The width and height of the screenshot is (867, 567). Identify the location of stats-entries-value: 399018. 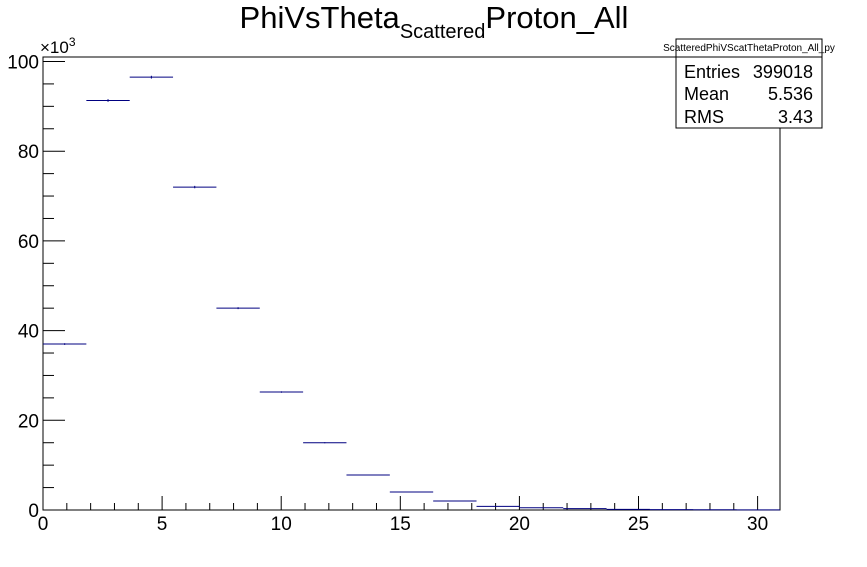
(783, 72).